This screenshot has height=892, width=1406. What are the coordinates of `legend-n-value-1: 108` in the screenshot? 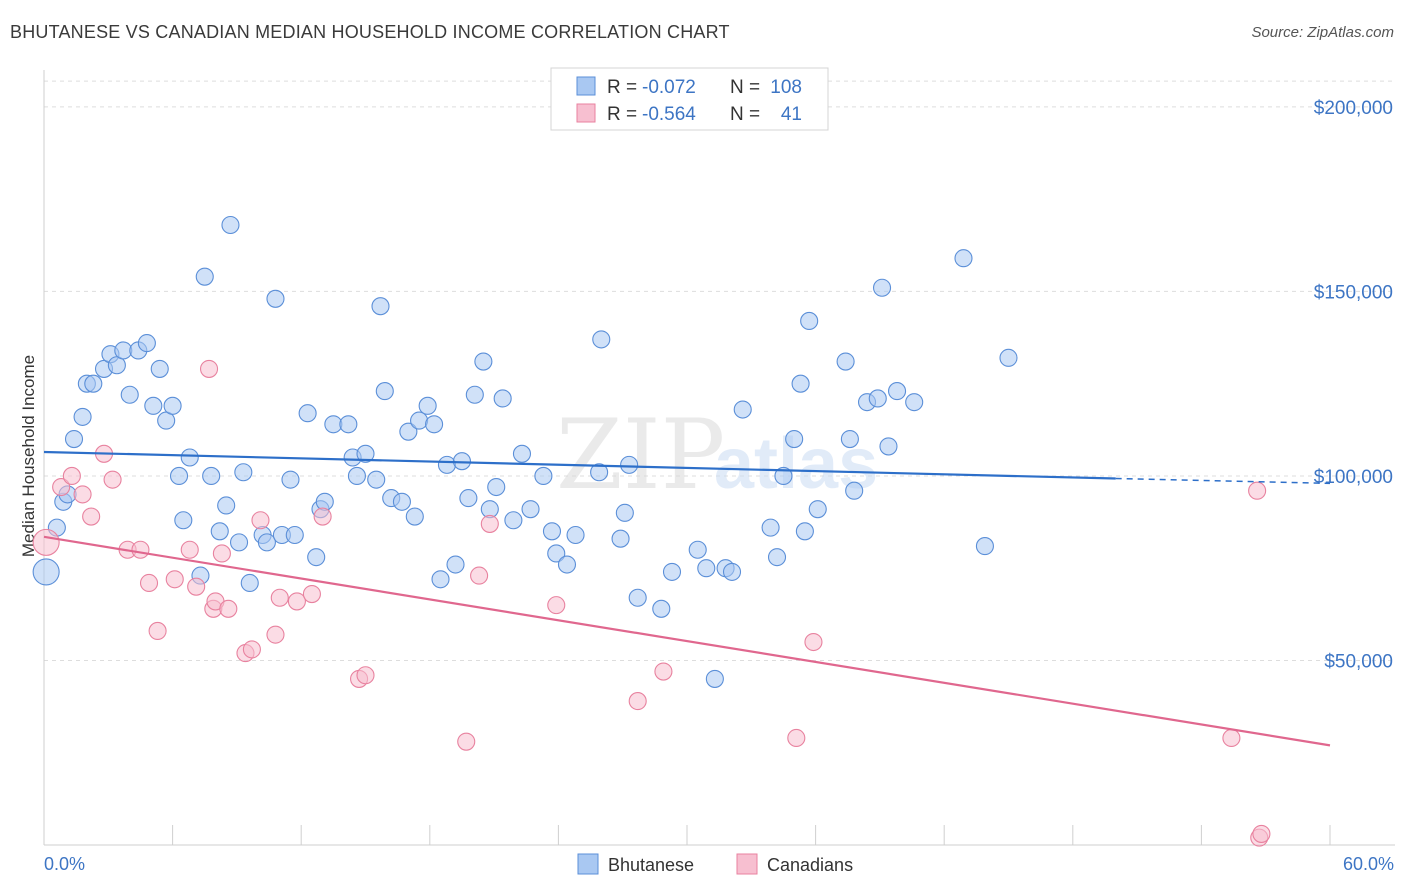 It's located at (786, 87).